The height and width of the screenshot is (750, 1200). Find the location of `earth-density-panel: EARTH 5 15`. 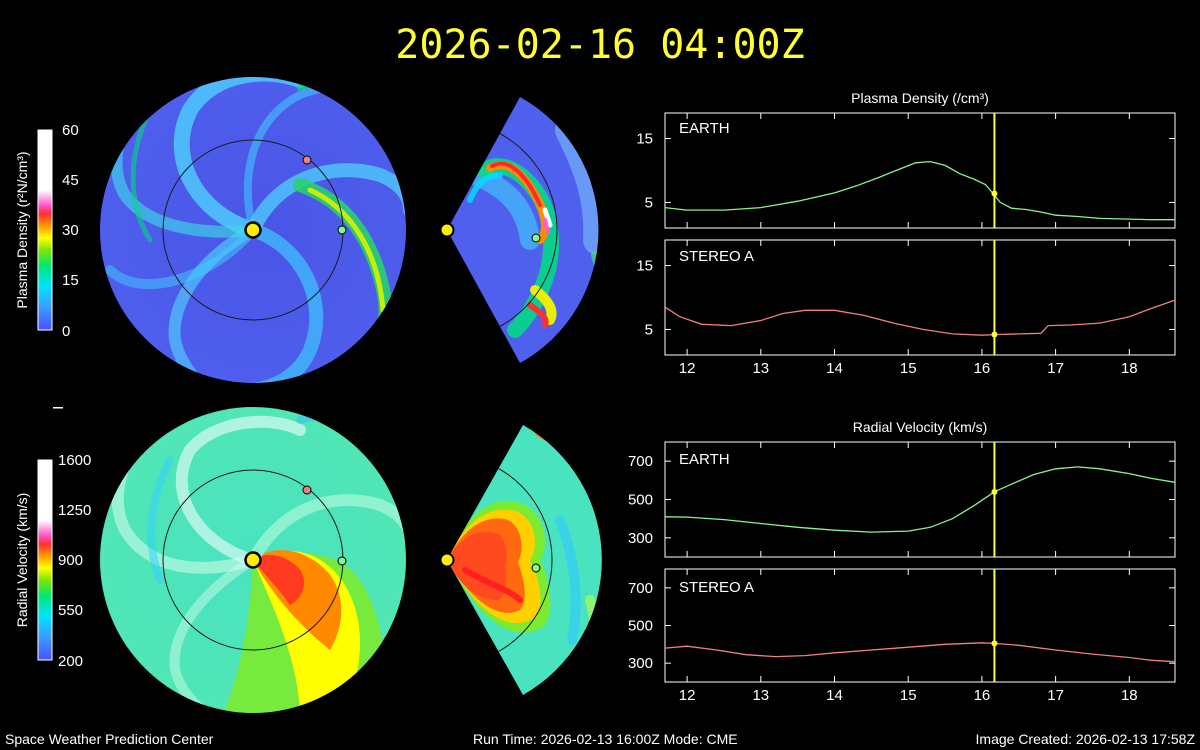

earth-density-panel: EARTH 5 15 is located at coordinates (906, 170).